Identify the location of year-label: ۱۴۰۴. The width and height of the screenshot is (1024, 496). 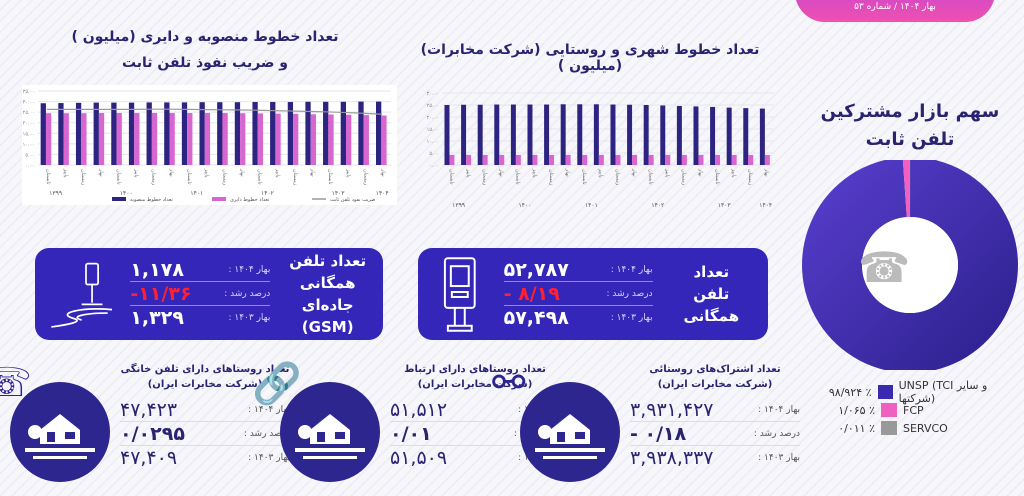
(382, 193).